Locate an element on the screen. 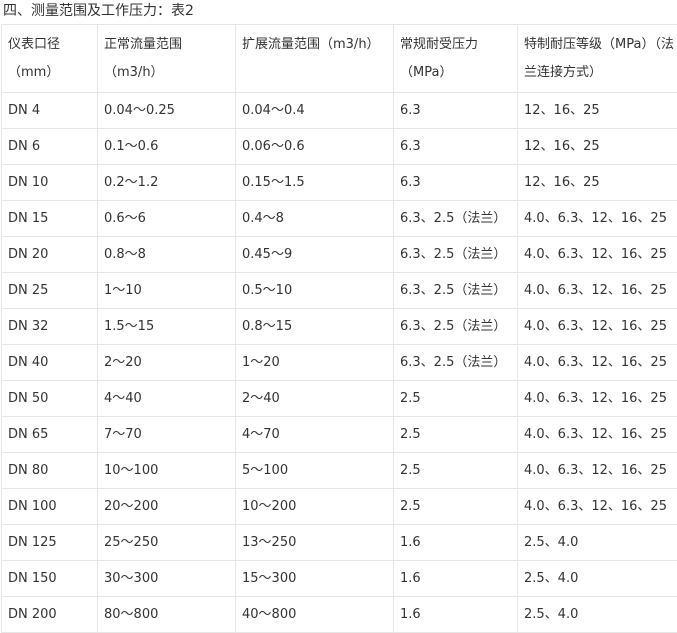 Image resolution: width=677 pixels, height=633 pixels. header-extended-flow: 扩展流量范围（m3/h） is located at coordinates (315, 59).